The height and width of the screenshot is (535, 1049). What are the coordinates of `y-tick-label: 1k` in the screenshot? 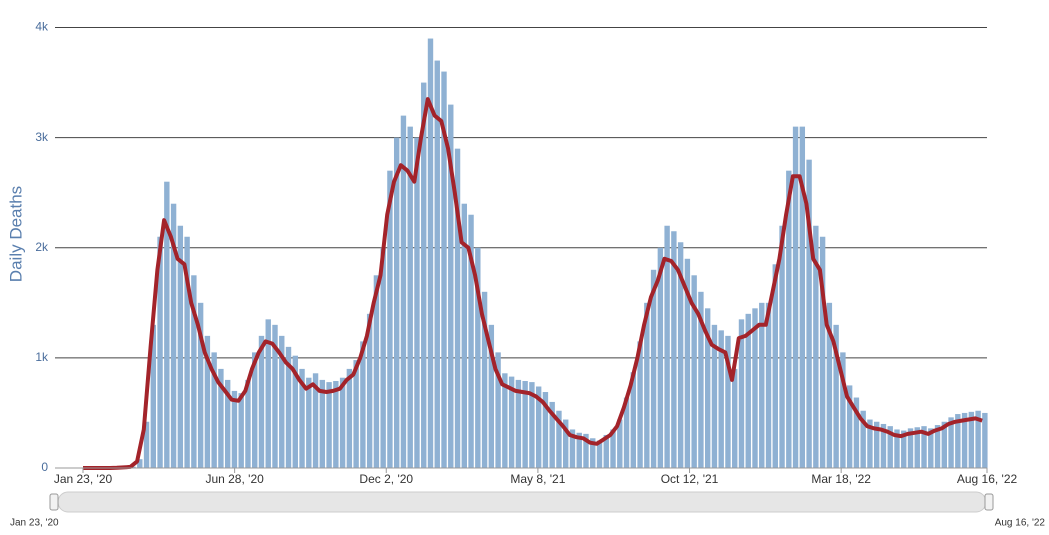 It's located at (42, 357).